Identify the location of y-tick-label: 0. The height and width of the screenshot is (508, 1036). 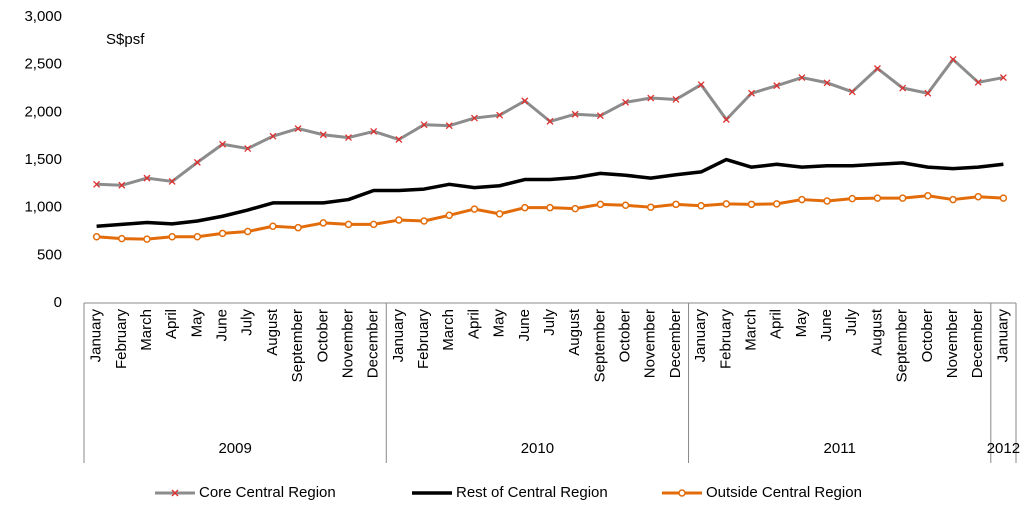
(58, 302).